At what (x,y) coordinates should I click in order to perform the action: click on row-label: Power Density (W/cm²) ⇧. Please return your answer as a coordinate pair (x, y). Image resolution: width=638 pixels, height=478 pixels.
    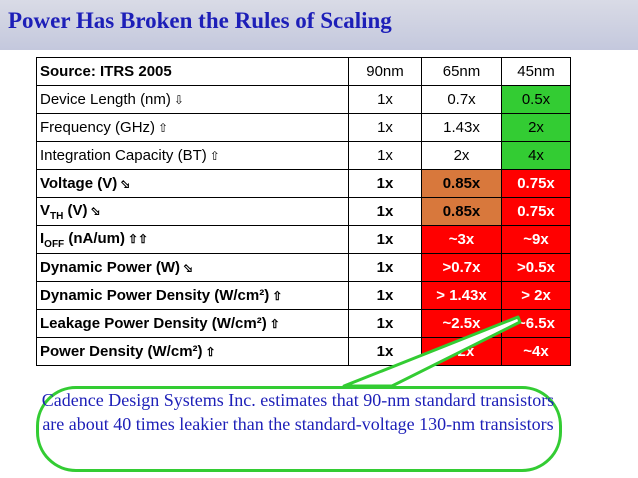
    Looking at the image, I should click on (192, 351).